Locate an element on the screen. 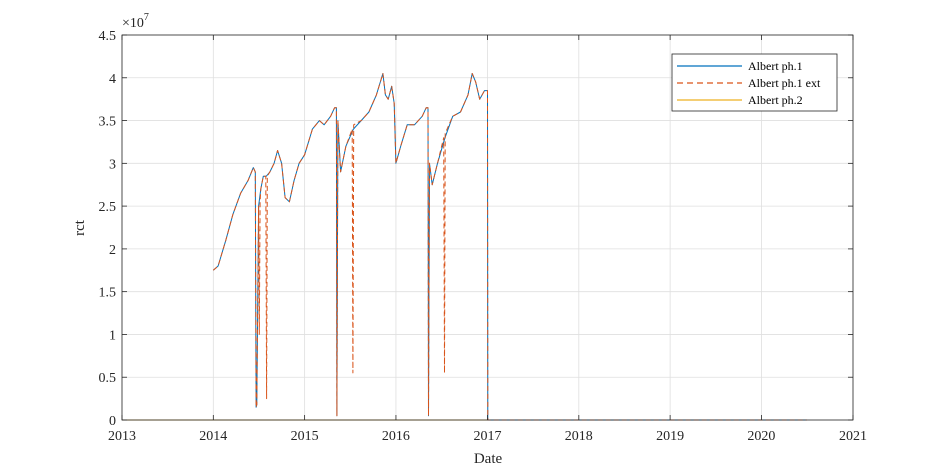 This screenshot has height=472, width=945. x-tick-label: 2017 is located at coordinates (488, 436).